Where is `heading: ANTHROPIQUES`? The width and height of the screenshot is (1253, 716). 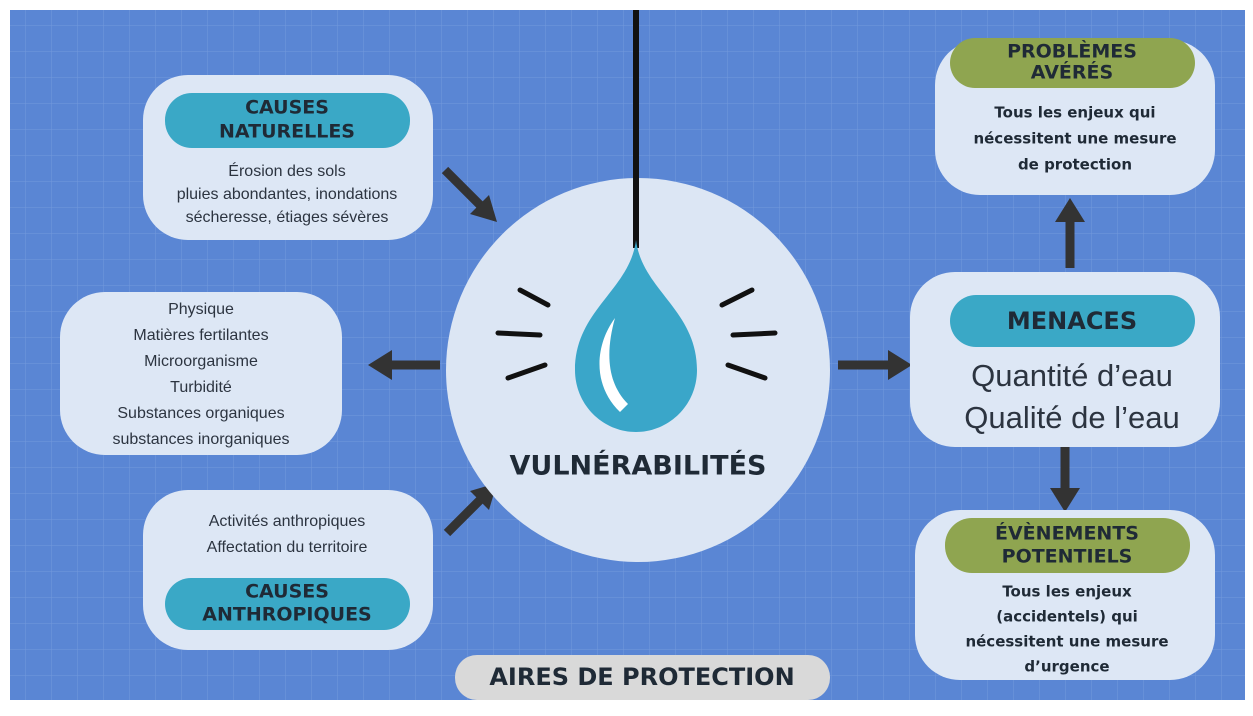
heading: ANTHROPIQUES is located at coordinates (287, 615).